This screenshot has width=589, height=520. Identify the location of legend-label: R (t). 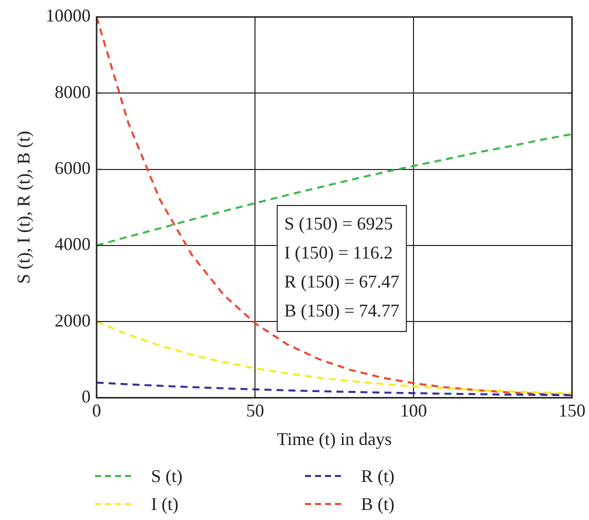
(377, 476).